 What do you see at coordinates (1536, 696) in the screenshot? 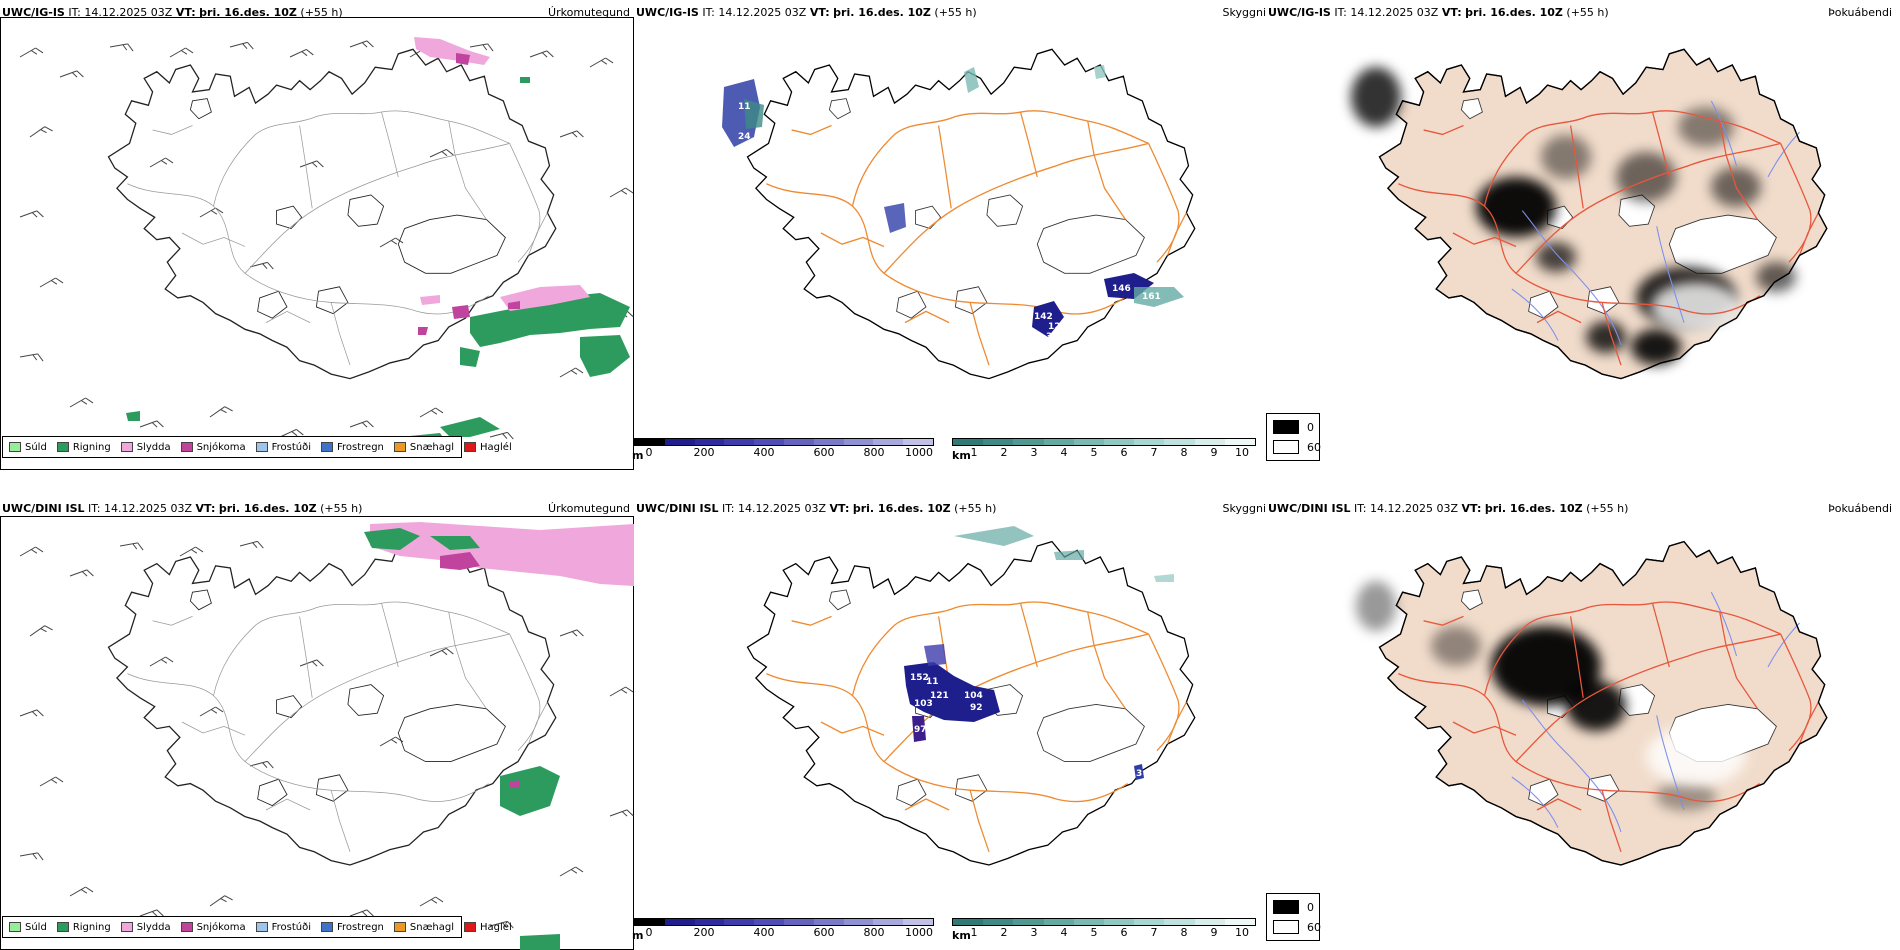
I see `fog-dark-areas` at bounding box center [1536, 696].